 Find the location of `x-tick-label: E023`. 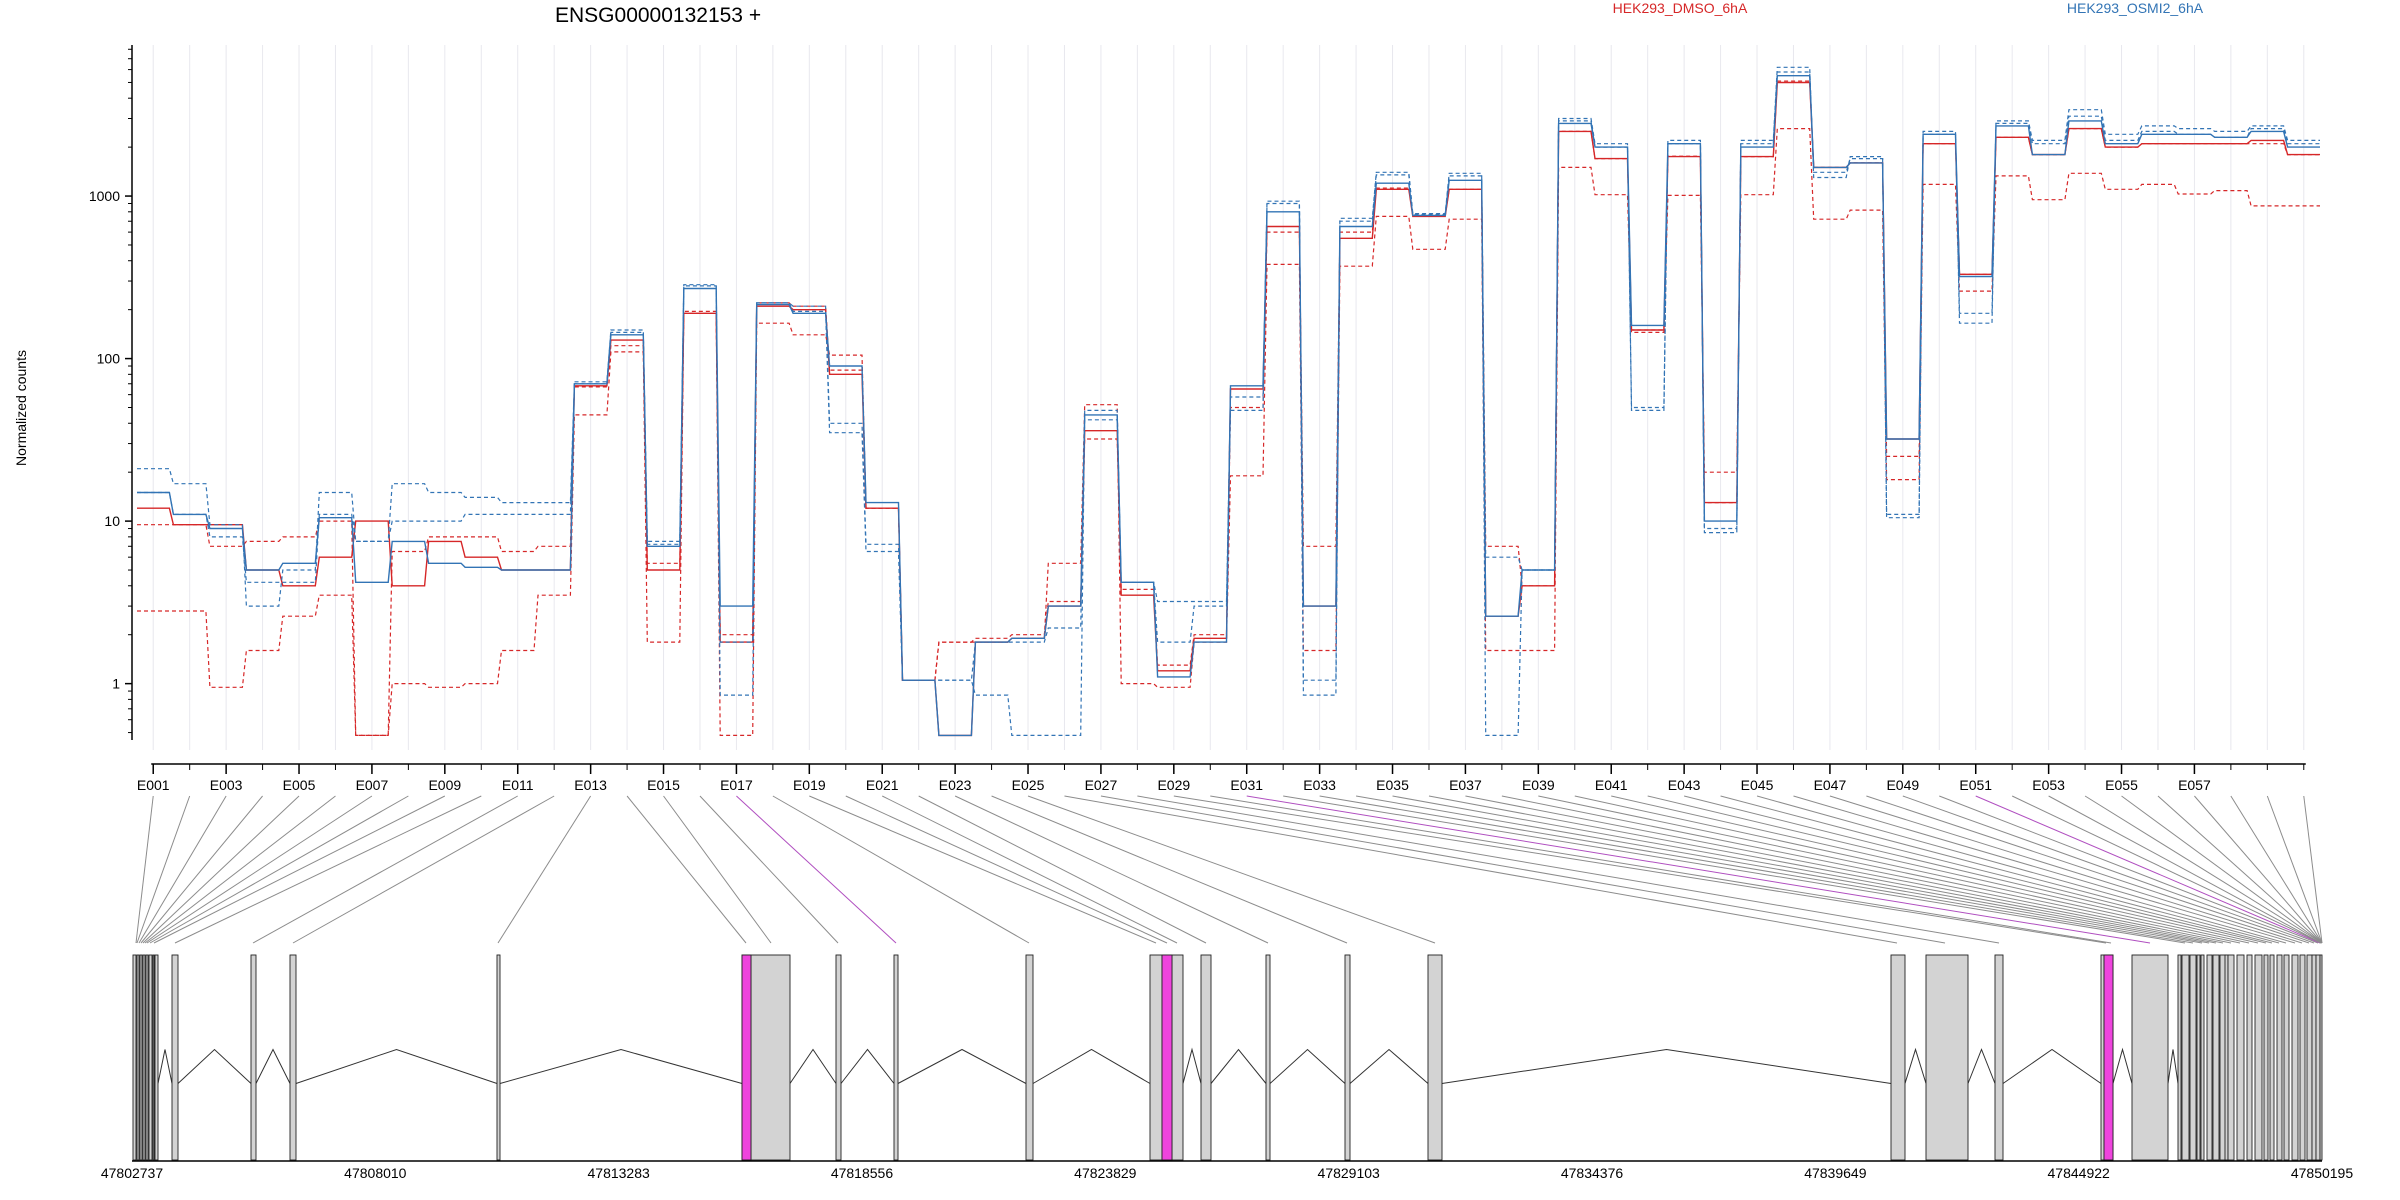

x-tick-label: E023 is located at coordinates (955, 785).